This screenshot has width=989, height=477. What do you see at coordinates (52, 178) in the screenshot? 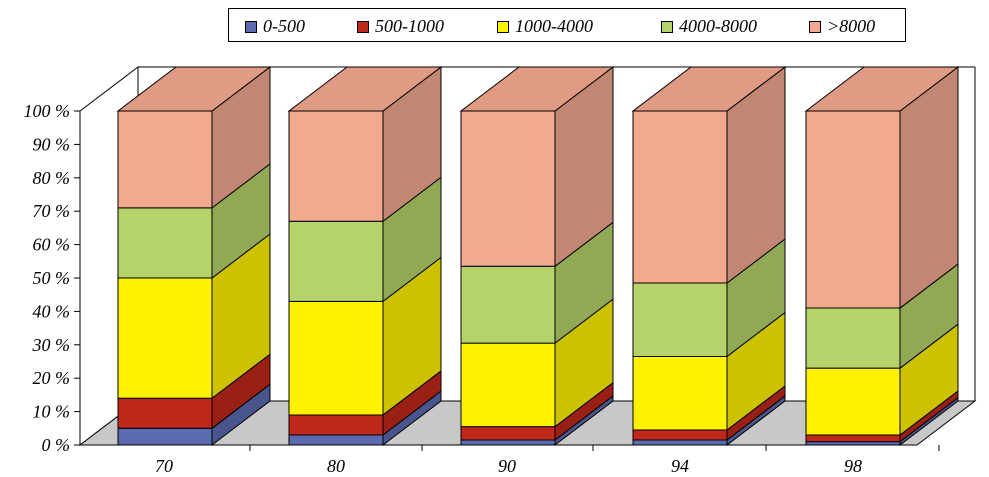
I see `y-tick-label: 80 %` at bounding box center [52, 178].